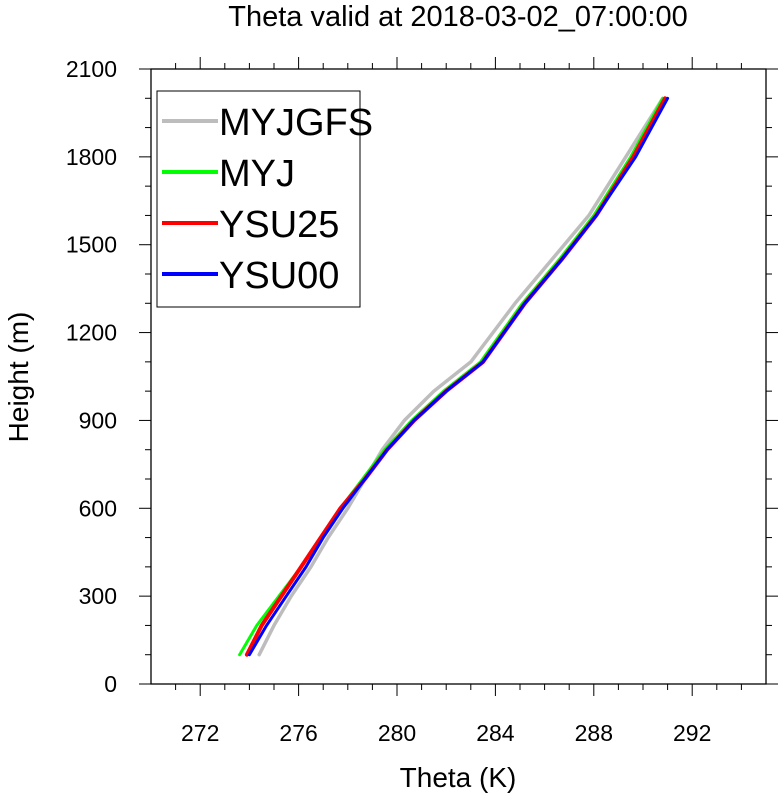 The image size is (783, 796). Describe the element at coordinates (200, 733) in the screenshot. I see `x-tick-label: 272` at that location.